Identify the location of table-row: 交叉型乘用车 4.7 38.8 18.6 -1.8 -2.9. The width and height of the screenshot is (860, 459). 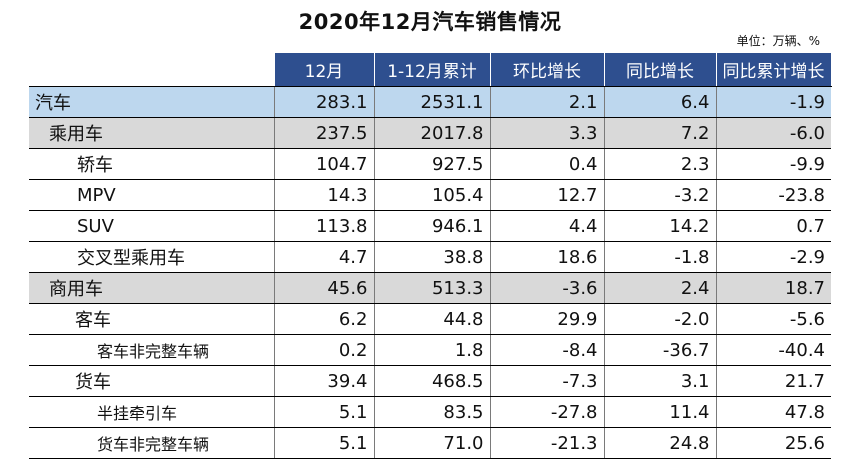
(430, 257).